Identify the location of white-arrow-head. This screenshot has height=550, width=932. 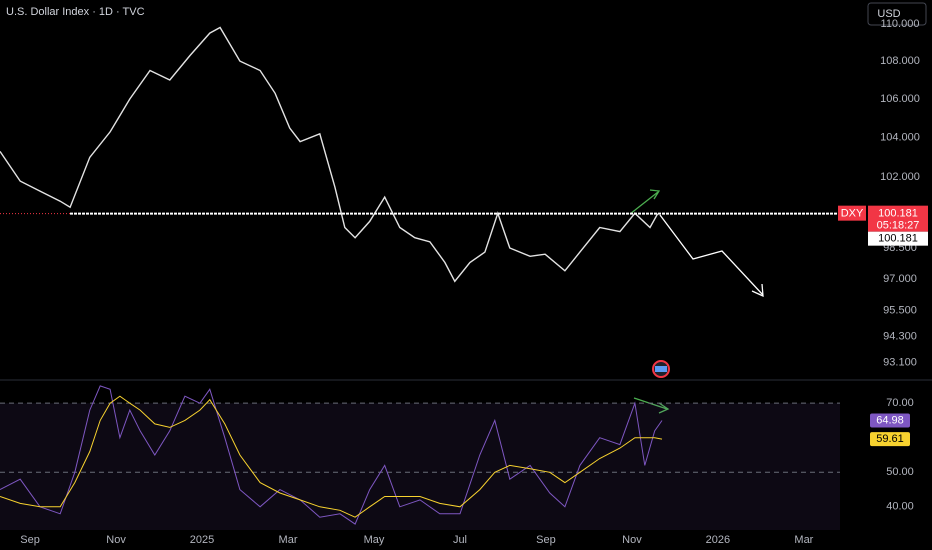
(757, 290).